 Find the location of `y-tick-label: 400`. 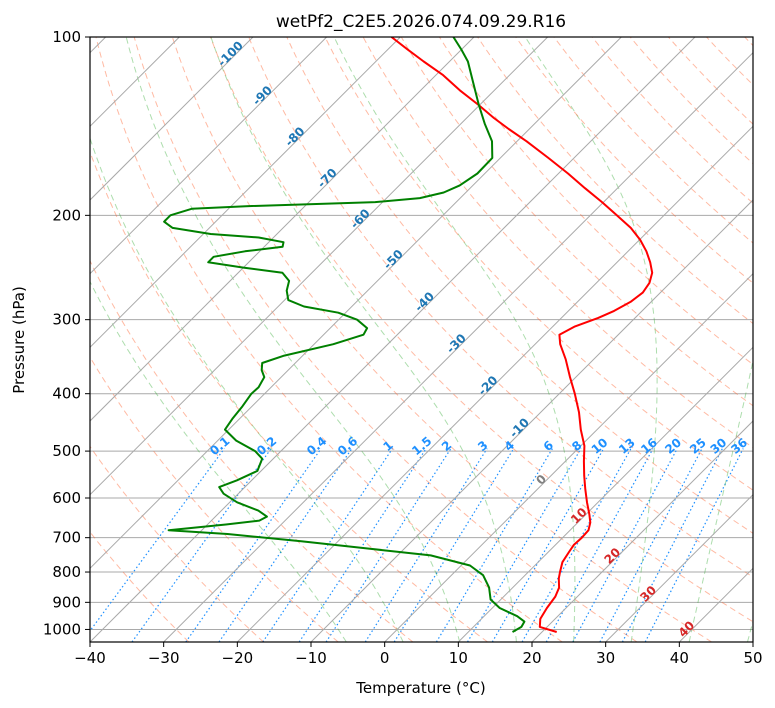

y-tick-label: 400 is located at coordinates (66, 394).